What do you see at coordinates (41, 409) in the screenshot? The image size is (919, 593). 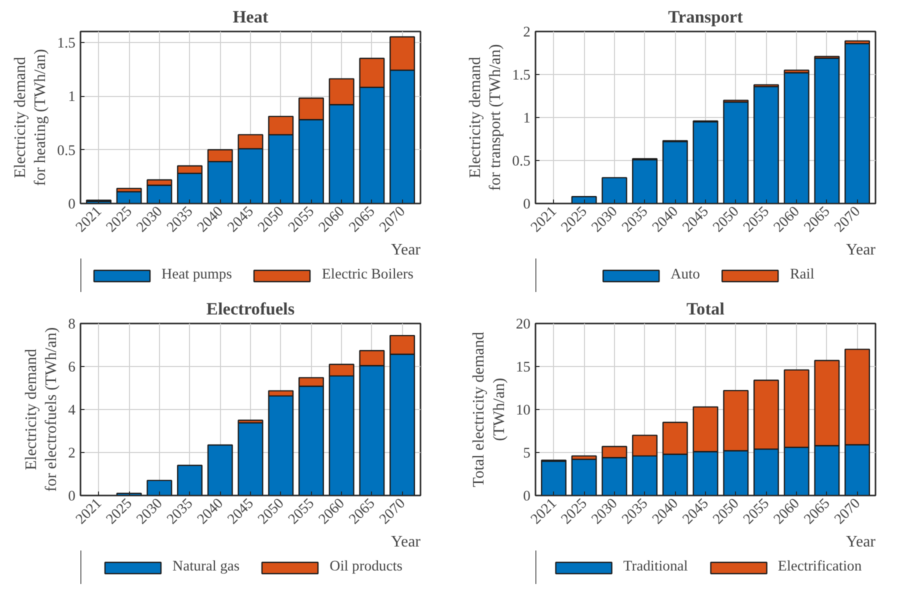 I see `y-axis-title: Electricity demand for electrofuels (TWh/an)` at bounding box center [41, 409].